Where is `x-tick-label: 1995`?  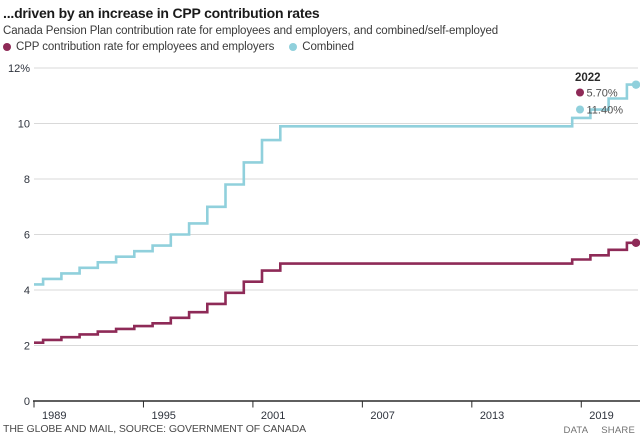 x-tick-label: 1995 is located at coordinates (163, 416).